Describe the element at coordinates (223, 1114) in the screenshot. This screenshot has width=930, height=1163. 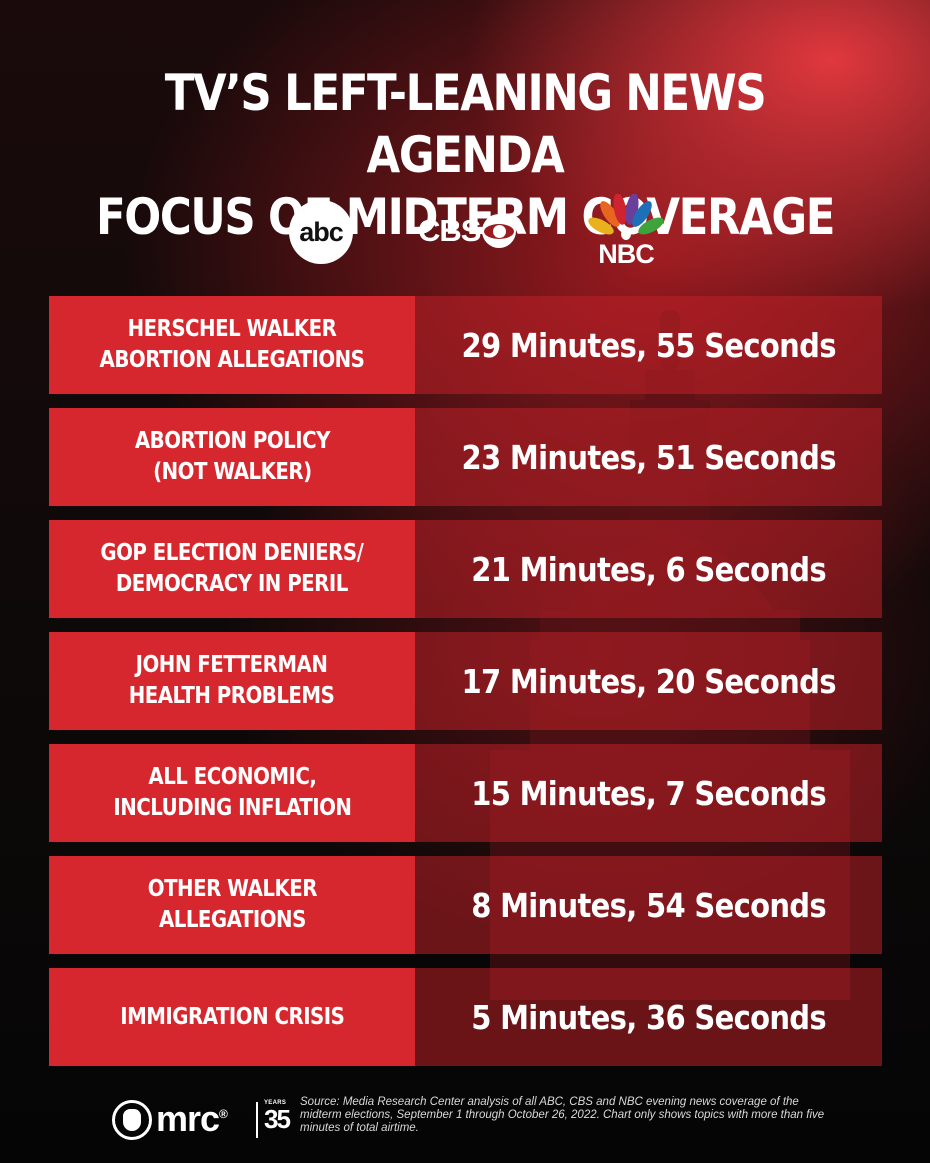
I see `mrc-registered-mark: ®` at that location.